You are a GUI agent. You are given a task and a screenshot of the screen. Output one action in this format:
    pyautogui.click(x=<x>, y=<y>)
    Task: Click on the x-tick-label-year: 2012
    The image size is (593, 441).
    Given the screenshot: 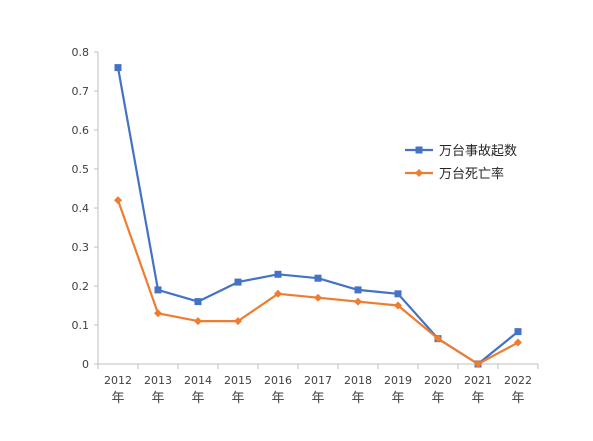 What is the action you would take?
    pyautogui.click(x=118, y=380)
    